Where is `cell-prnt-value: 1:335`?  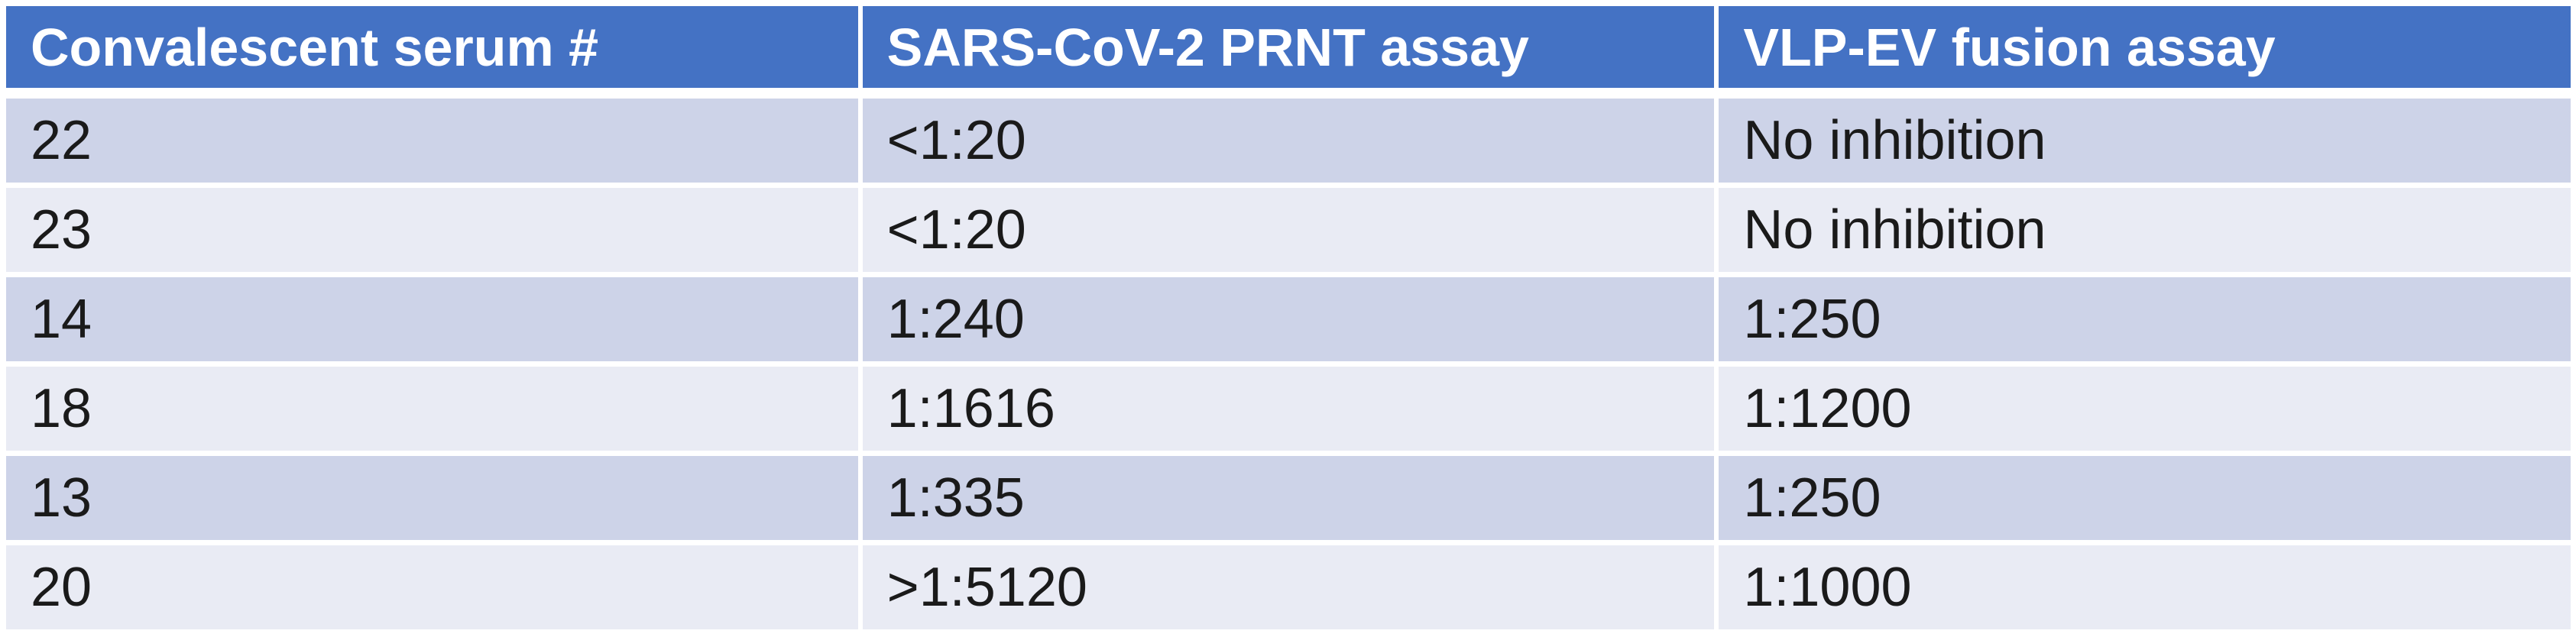
cell-prnt-value: 1:335 is located at coordinates (1288, 498).